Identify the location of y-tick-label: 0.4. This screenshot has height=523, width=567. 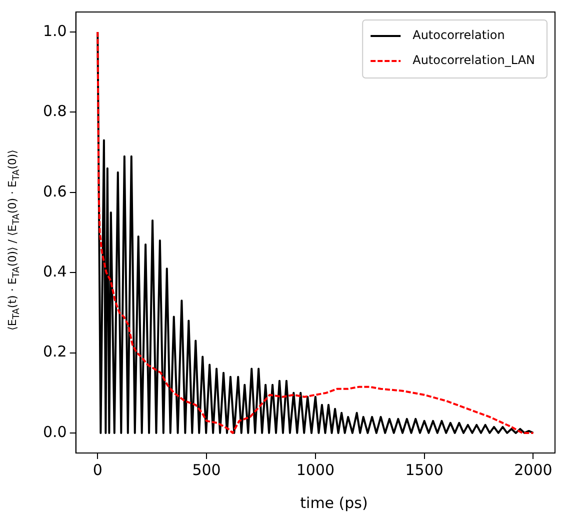
(54, 271).